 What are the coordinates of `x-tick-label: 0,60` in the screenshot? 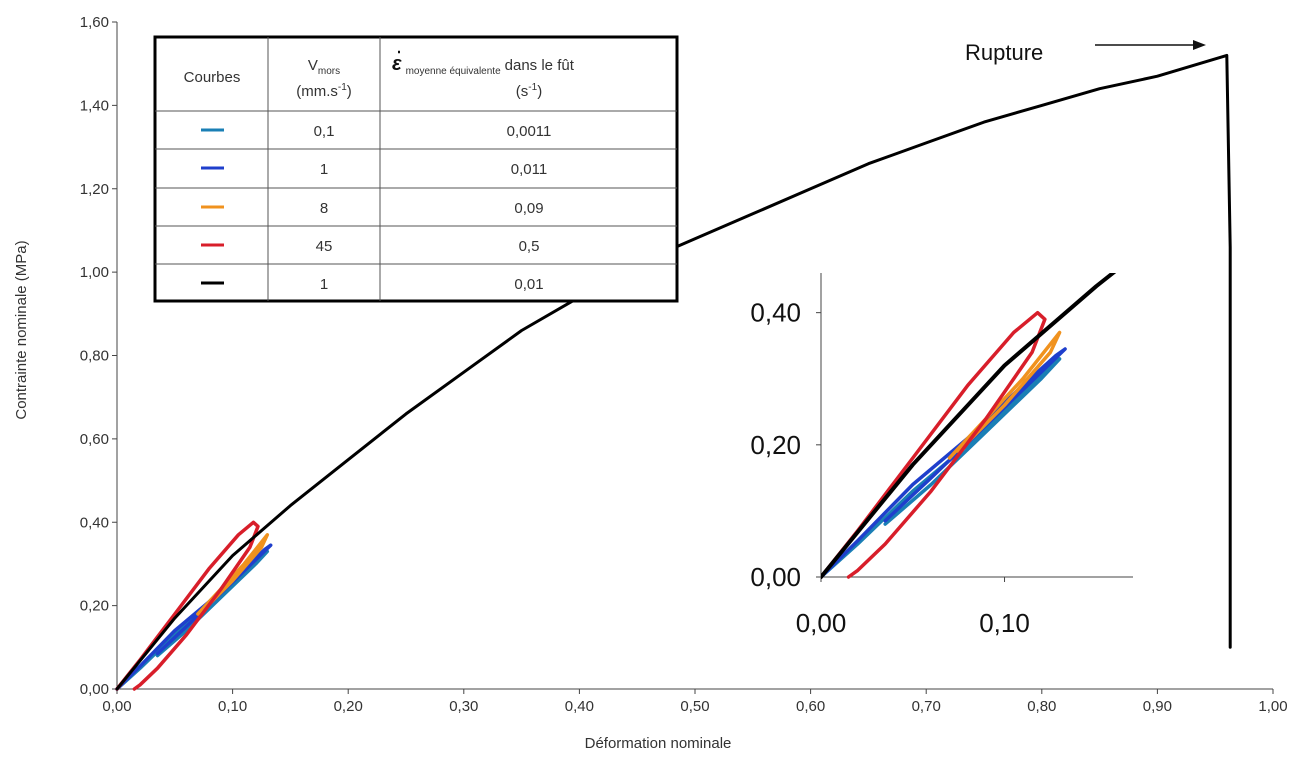 It's located at (810, 706).